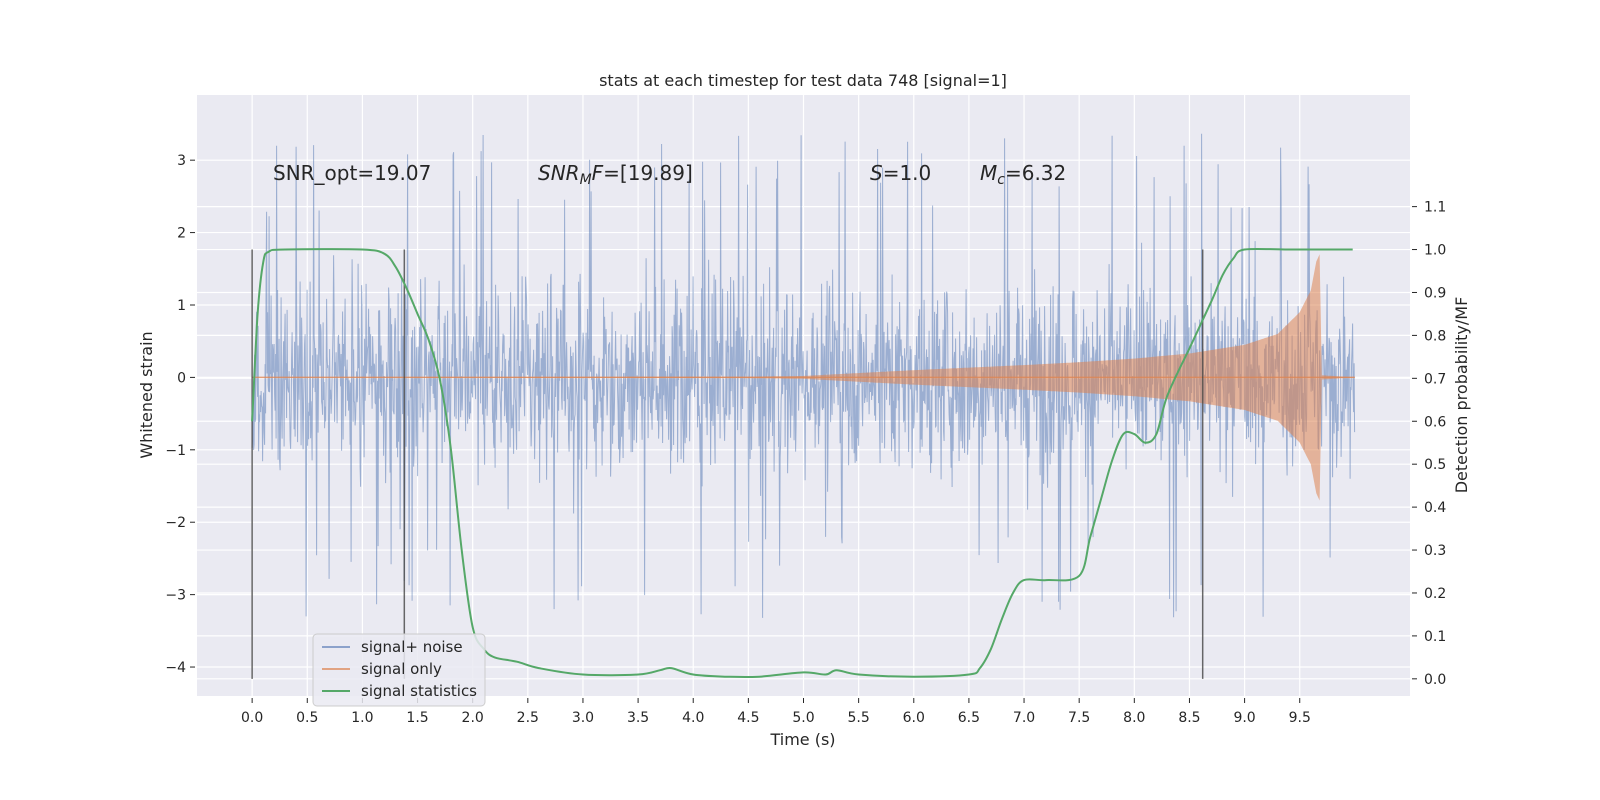 Image resolution: width=1600 pixels, height=800 pixels. What do you see at coordinates (1435, 208) in the screenshot?
I see `y2-tick-label: 1.1` at bounding box center [1435, 208].